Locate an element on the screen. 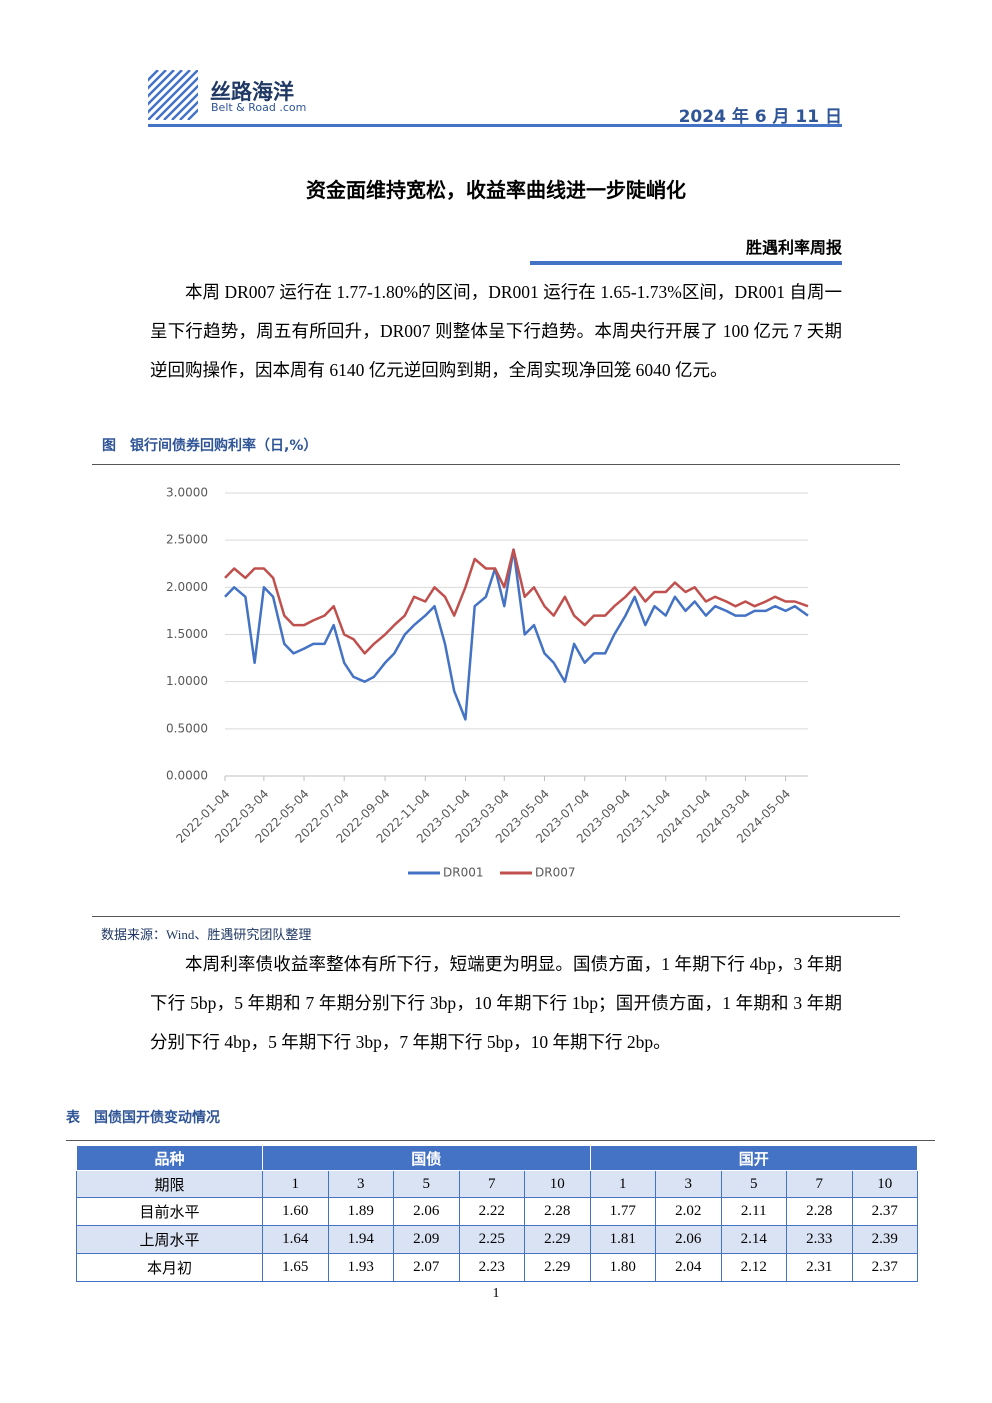 The width and height of the screenshot is (992, 1403). table-cell: 1.89 is located at coordinates (360, 1211).